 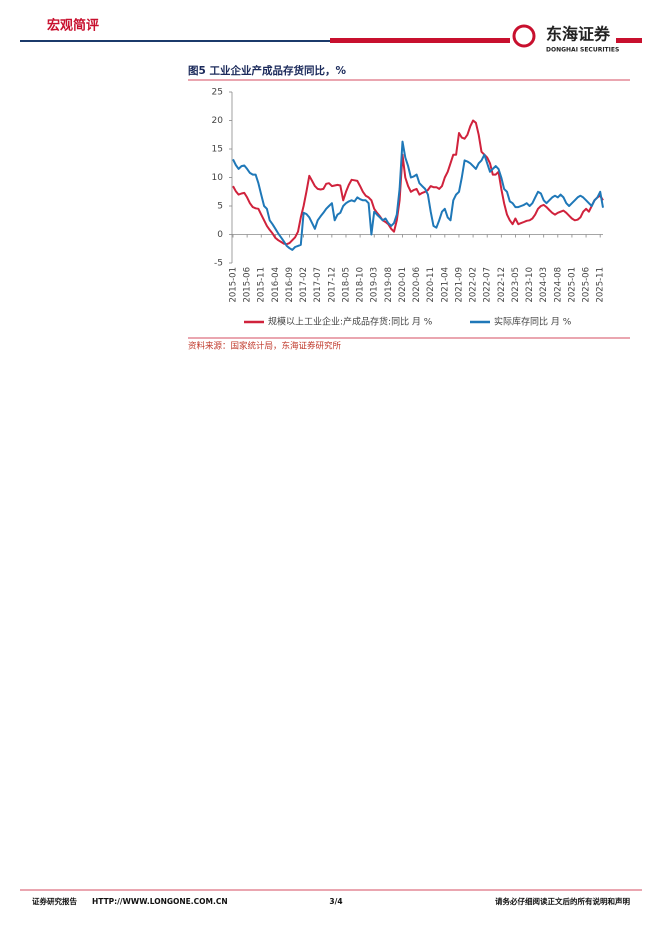 I want to click on legend-label: 实际库存同比 月 %, so click(x=533, y=322).